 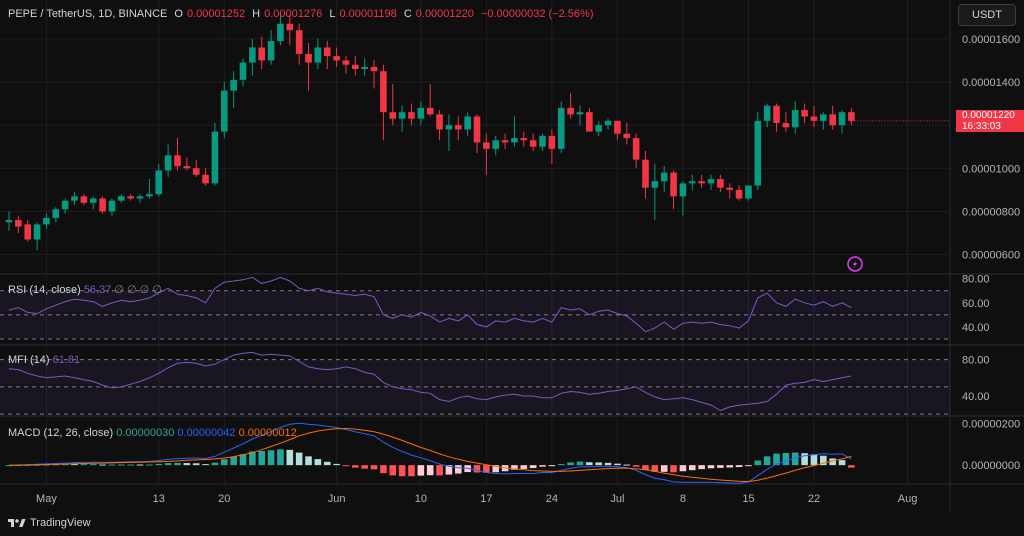 I want to click on low-label: L, so click(x=332, y=14).